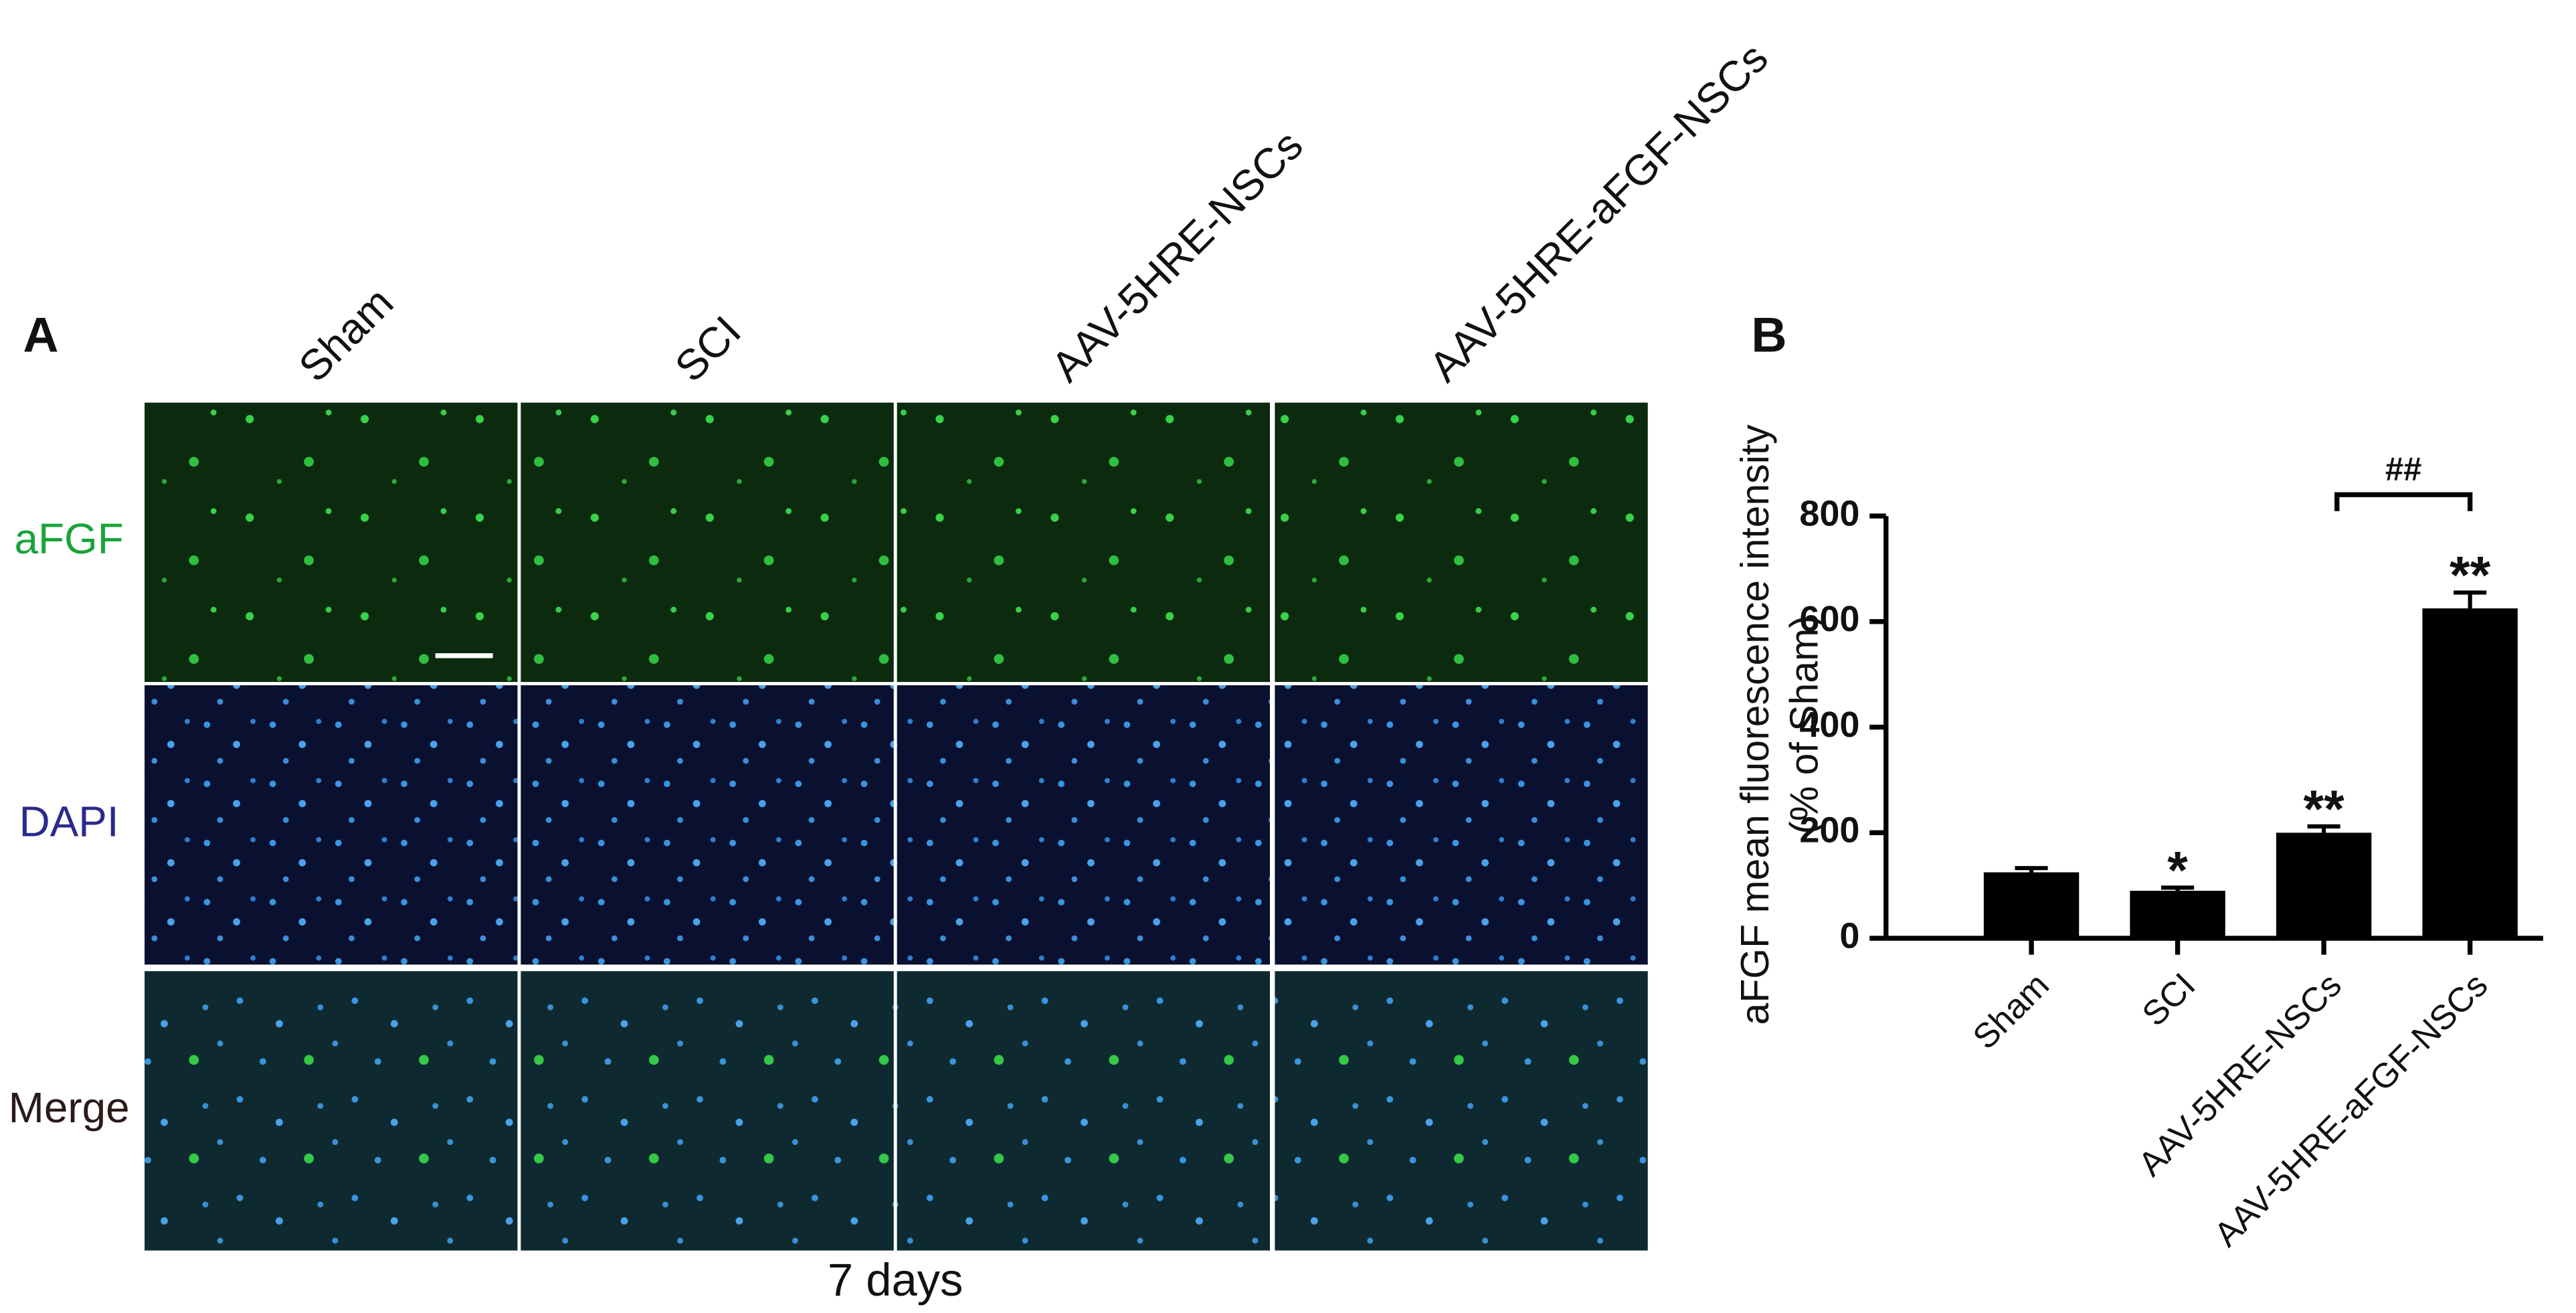  I want to click on x-tick-label: AAV-5HRE-aFGF-NSCs, so click(2350, 1109).